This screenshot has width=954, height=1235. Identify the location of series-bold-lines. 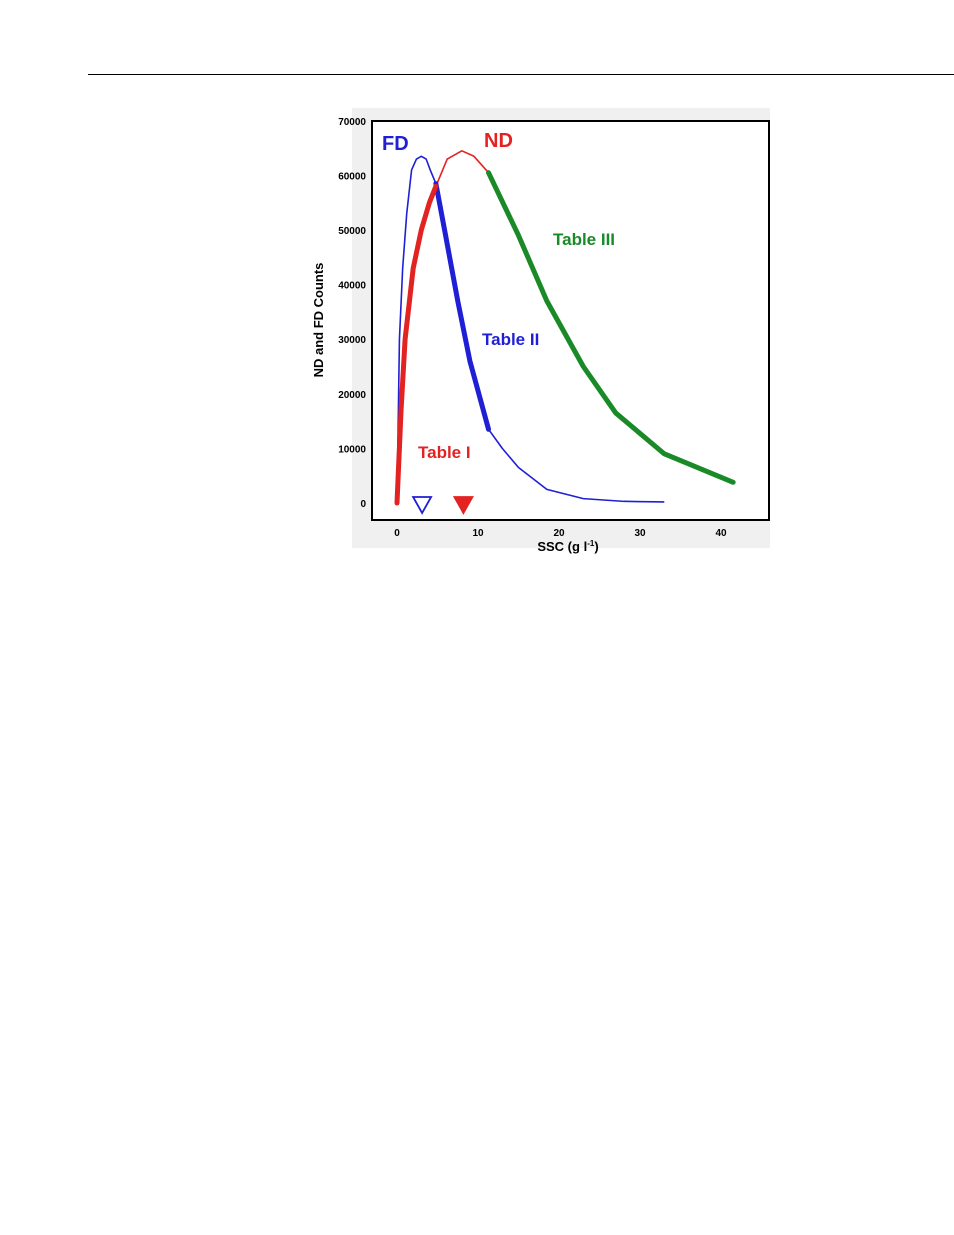
(565, 338).